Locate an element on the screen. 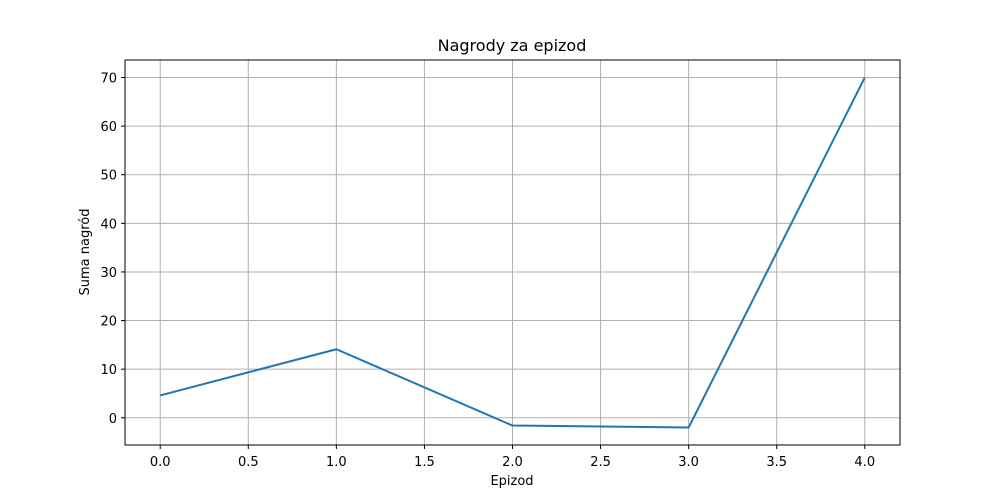 The height and width of the screenshot is (500, 1000). y-tick-label: 40 is located at coordinates (108, 224).